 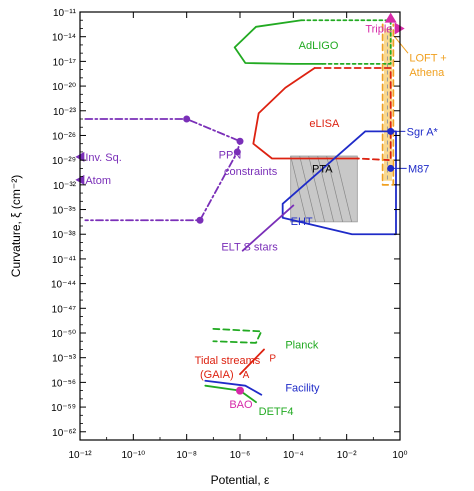 What do you see at coordinates (268, 228) in the screenshot?
I see `elt-s-stars-line` at bounding box center [268, 228].